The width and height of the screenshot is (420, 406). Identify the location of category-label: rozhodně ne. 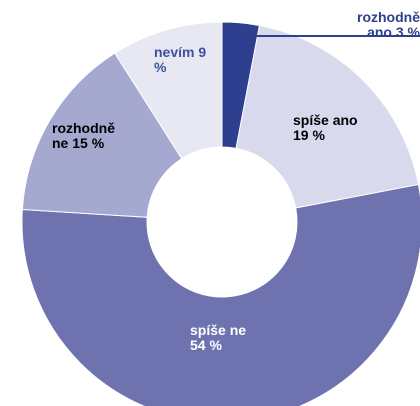
(83, 135).